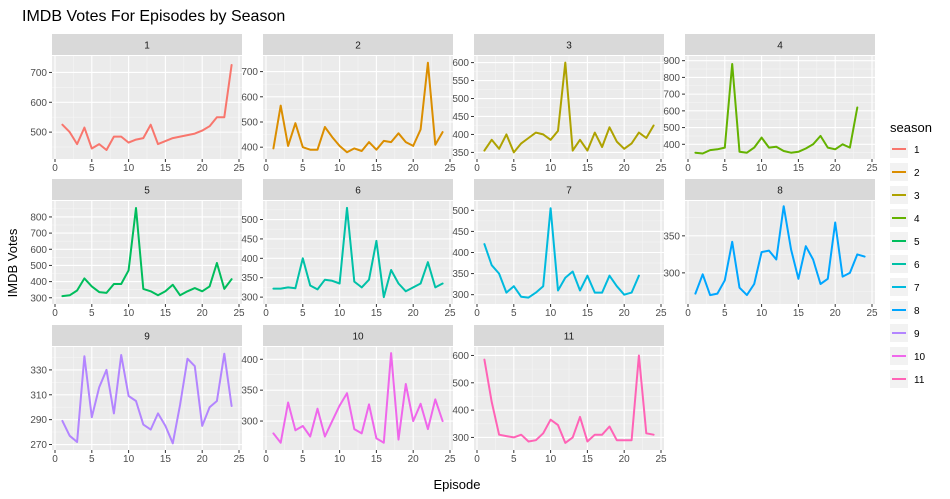  I want to click on legend: season 1 2 3 4 5 6 7 8 9 10 11, so click(911, 254).